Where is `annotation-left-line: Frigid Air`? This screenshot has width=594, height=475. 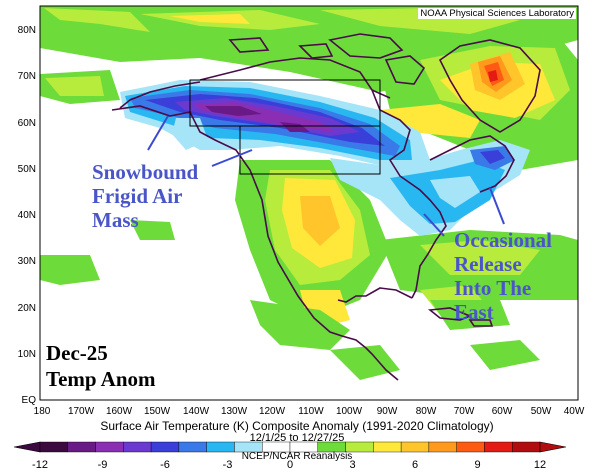 annotation-left-line: Frigid Air is located at coordinates (137, 196).